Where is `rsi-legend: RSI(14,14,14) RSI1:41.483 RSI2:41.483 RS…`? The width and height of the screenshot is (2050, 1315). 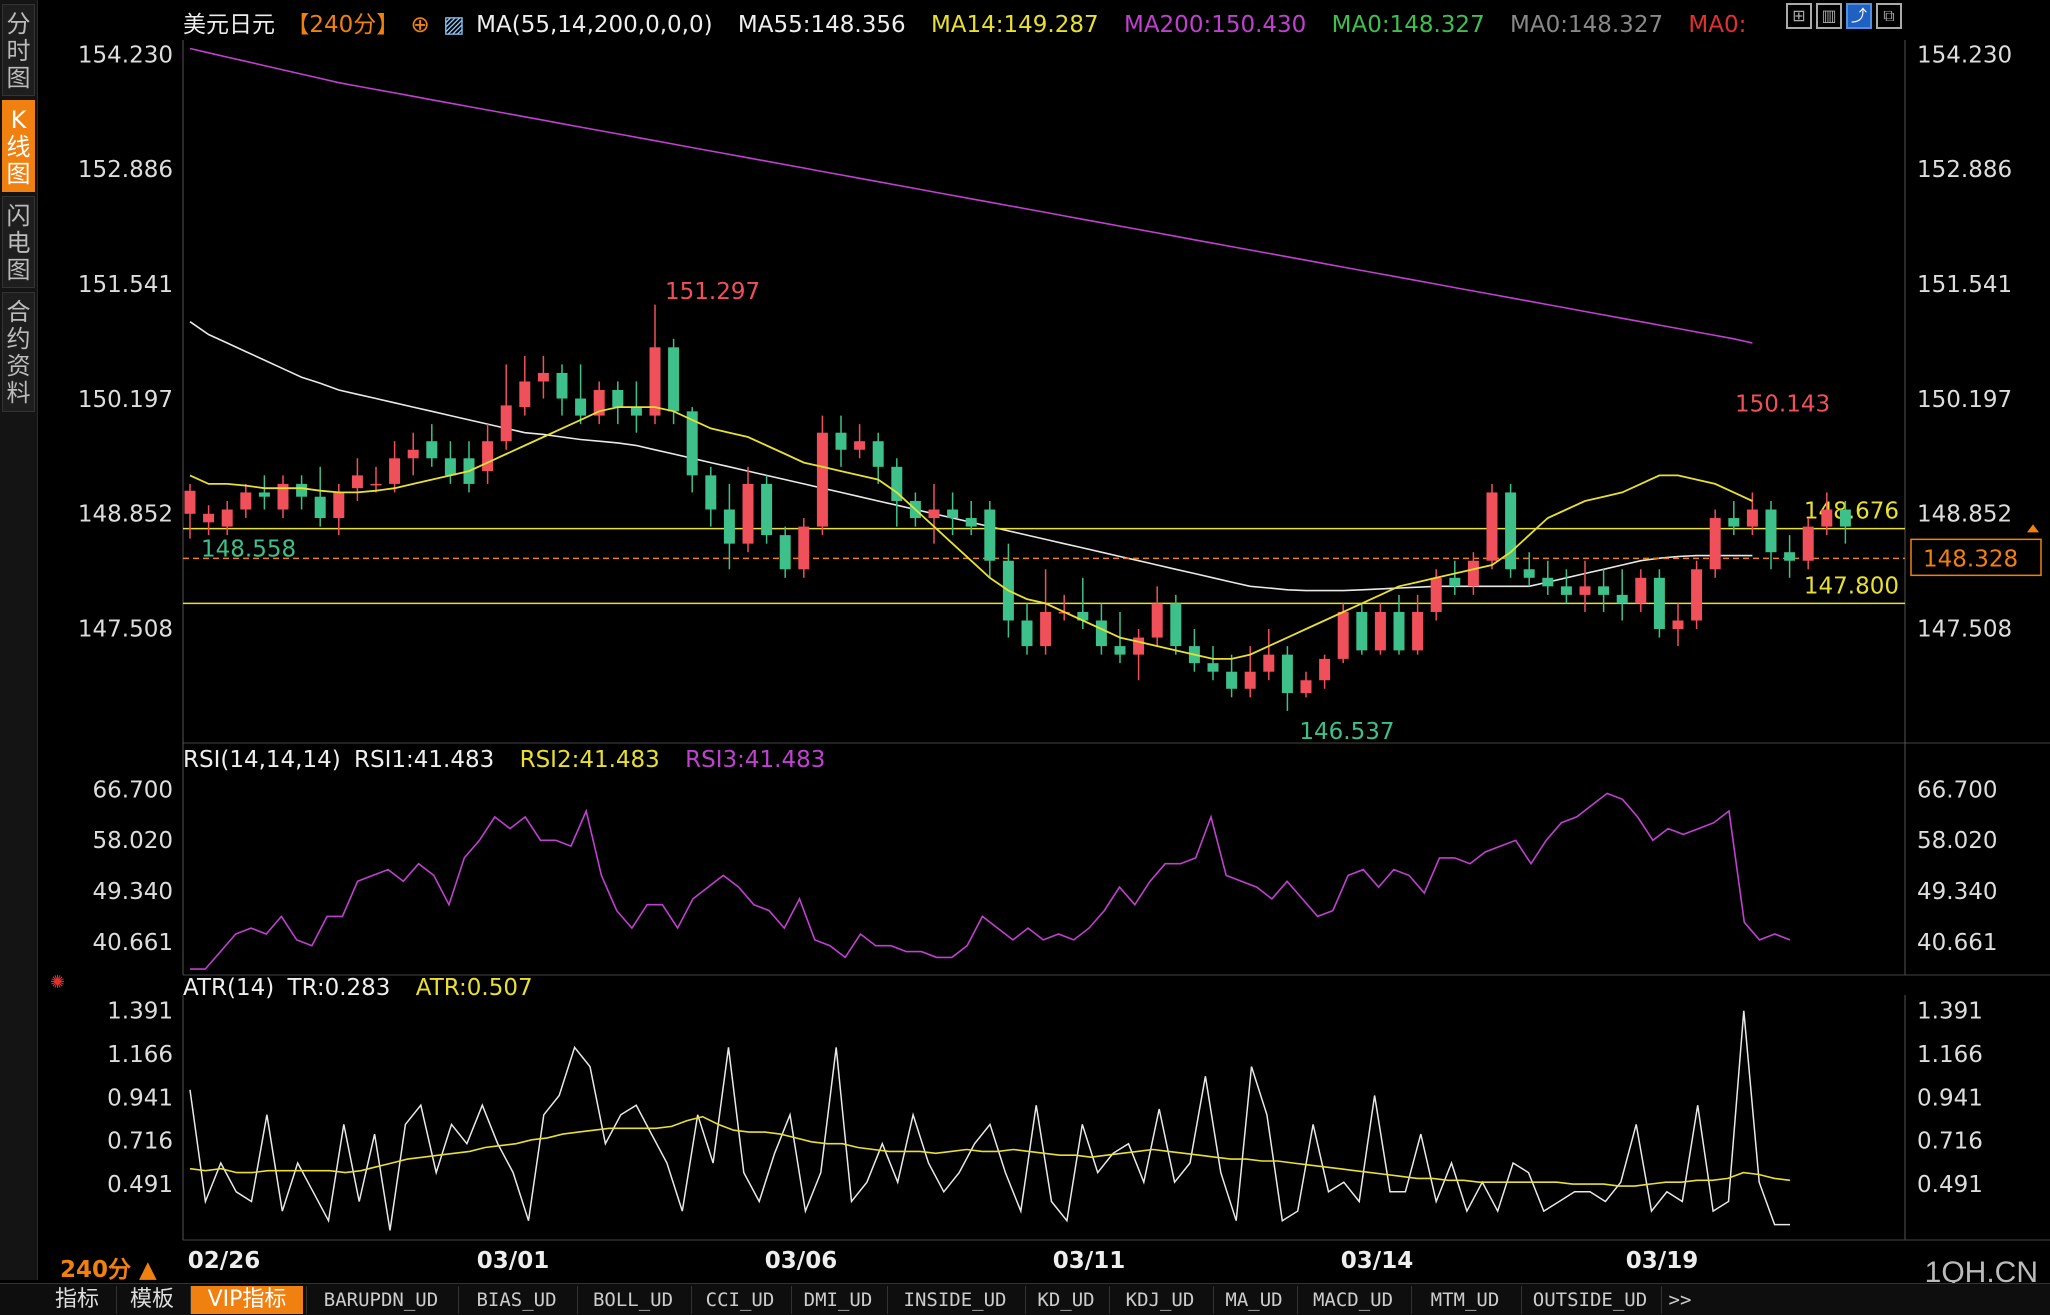 rsi-legend: RSI(14,14,14) RSI1:41.483 RSI2:41.483 RS… is located at coordinates (513, 760).